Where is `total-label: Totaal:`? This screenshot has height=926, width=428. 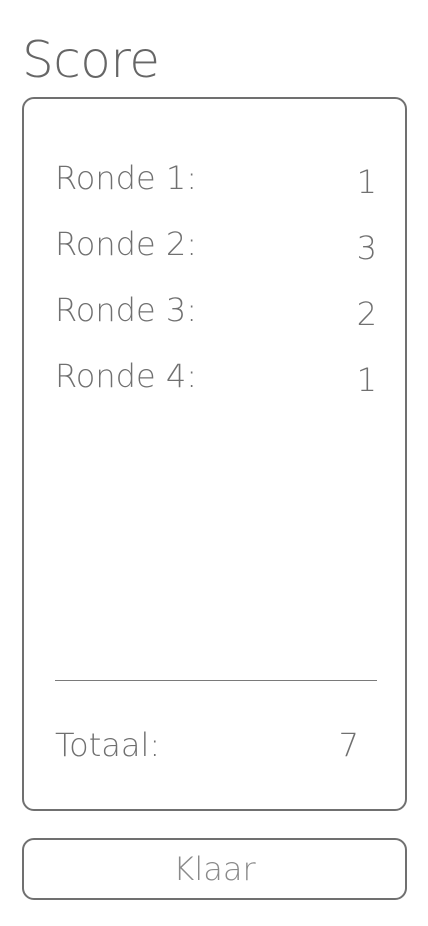
total-label: Totaal: is located at coordinates (108, 745).